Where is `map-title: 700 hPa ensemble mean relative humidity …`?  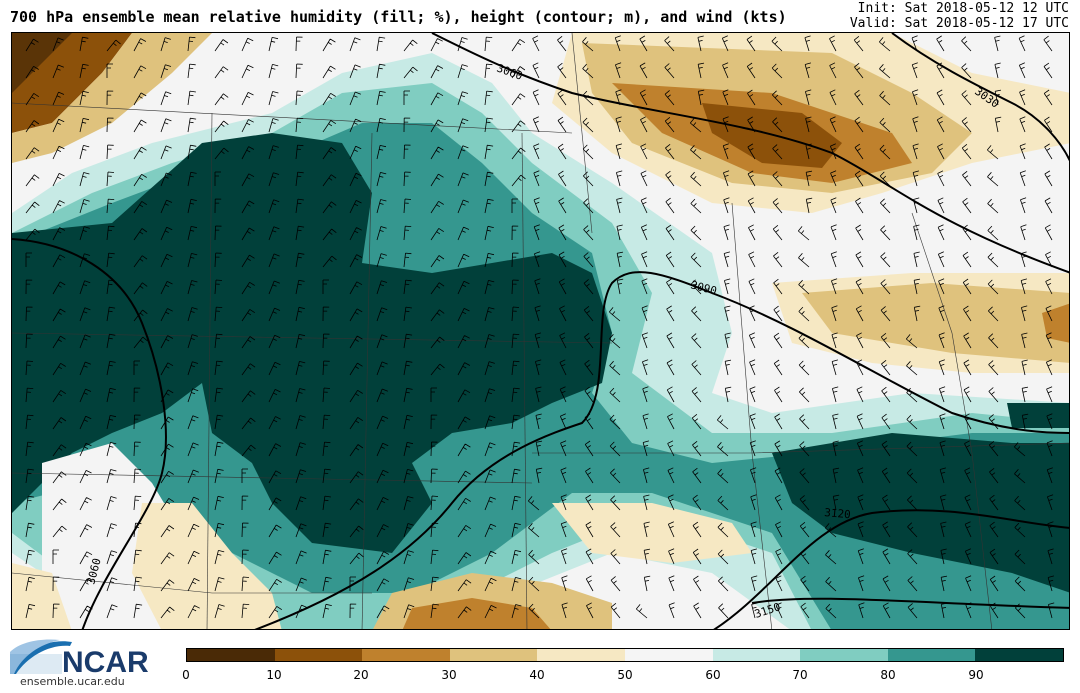 map-title: 700 hPa ensemble mean relative humidity … is located at coordinates (398, 17).